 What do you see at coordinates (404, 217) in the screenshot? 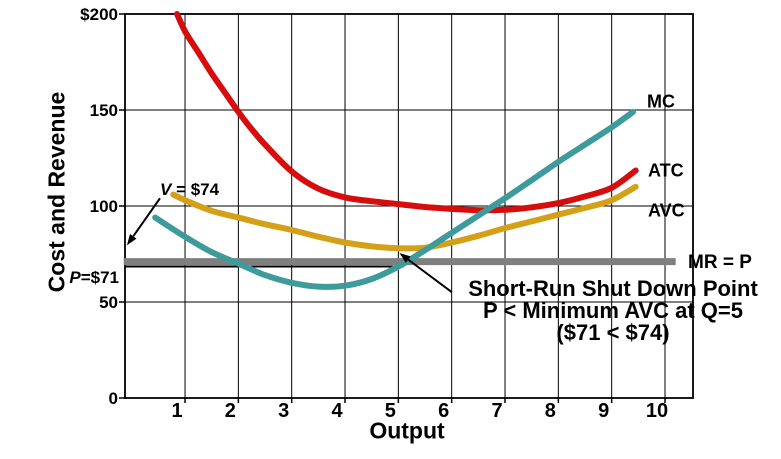
I see `series-AVC` at bounding box center [404, 217].